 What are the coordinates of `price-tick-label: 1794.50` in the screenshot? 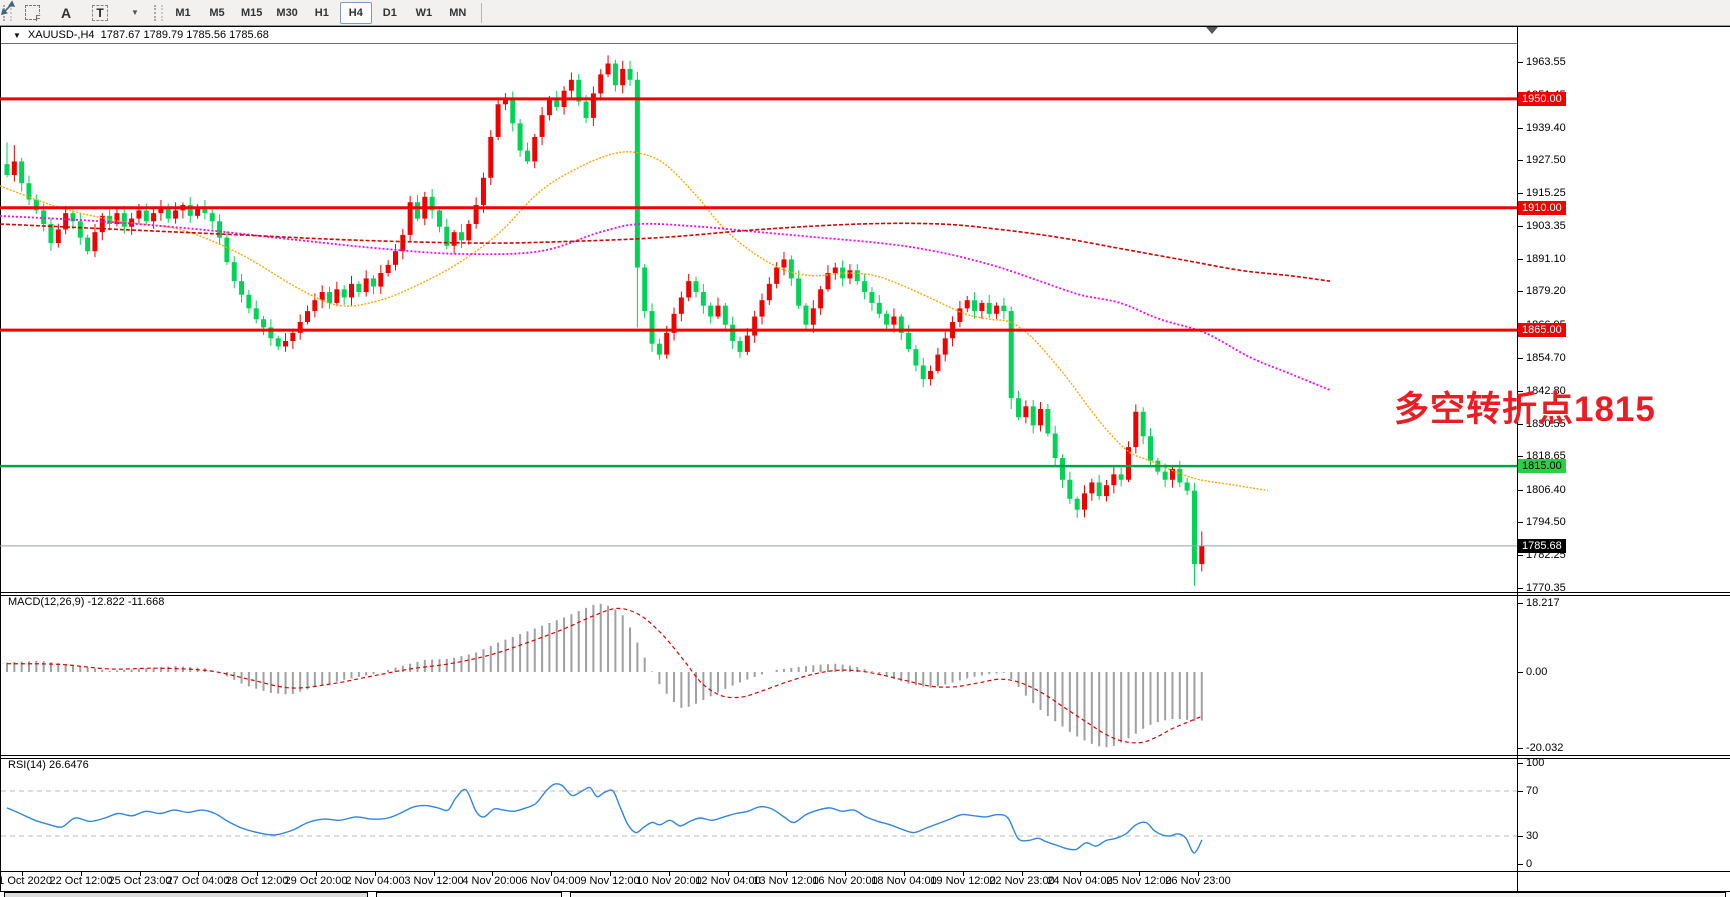 It's located at (1546, 522).